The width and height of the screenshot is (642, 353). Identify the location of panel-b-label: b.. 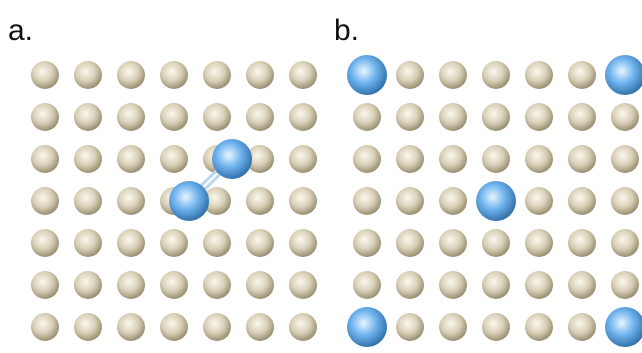
(346, 30).